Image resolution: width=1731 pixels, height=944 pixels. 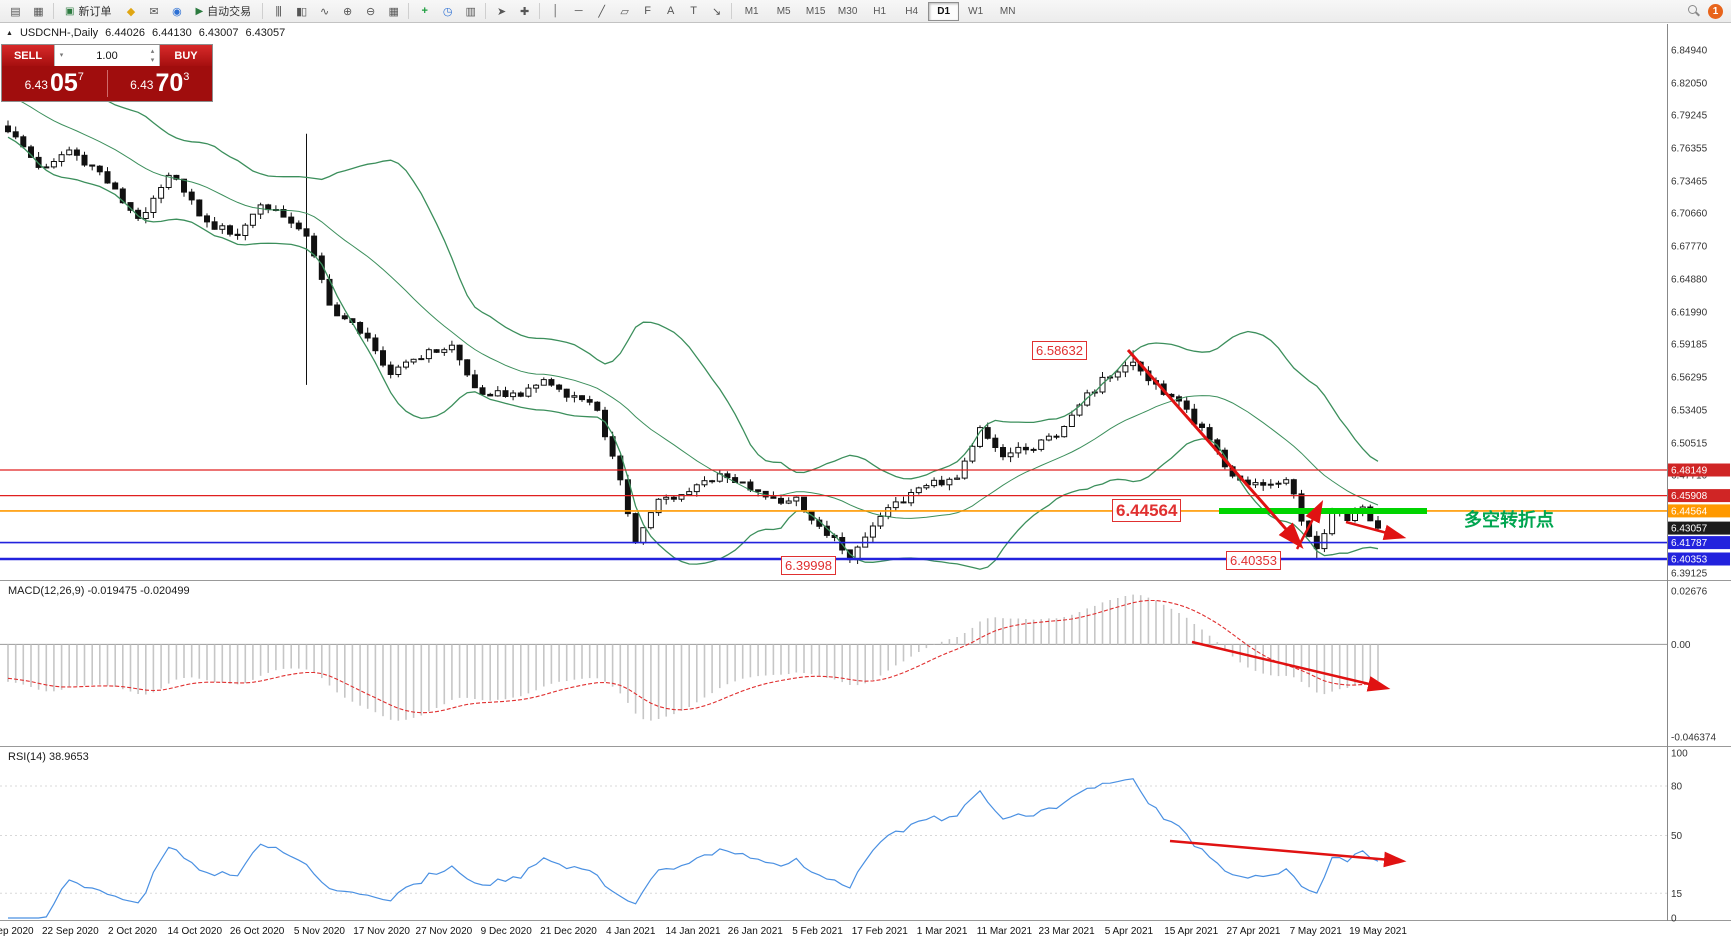 What do you see at coordinates (976, 11) in the screenshot?
I see `timeframe-w1: W1` at bounding box center [976, 11].